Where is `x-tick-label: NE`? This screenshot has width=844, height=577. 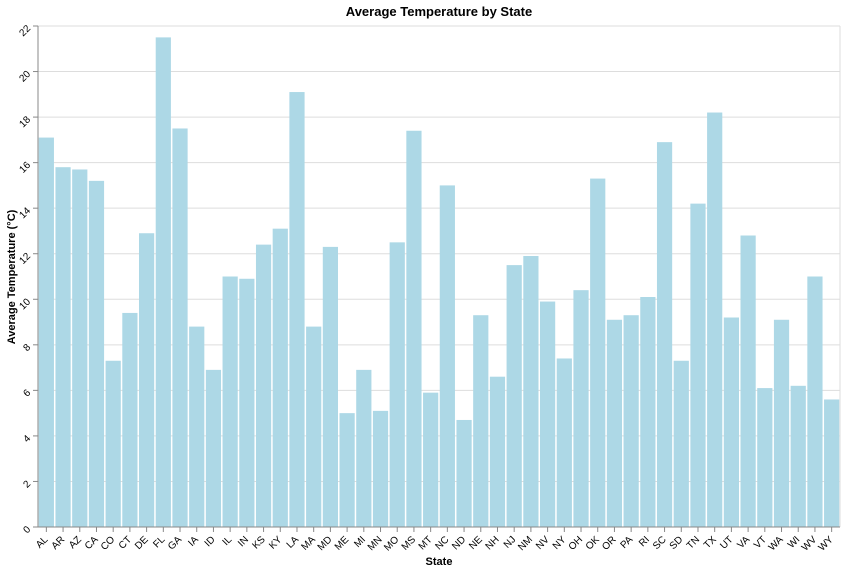
x-tick-label: NE is located at coordinates (476, 543).